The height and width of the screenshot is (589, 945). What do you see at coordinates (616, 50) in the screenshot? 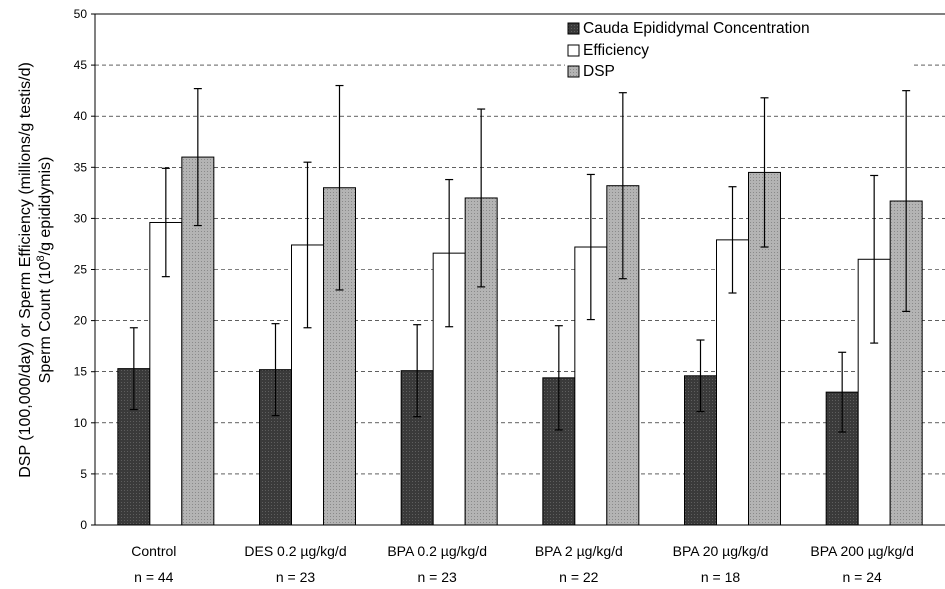
I see `legend-label: Efficiency` at bounding box center [616, 50].